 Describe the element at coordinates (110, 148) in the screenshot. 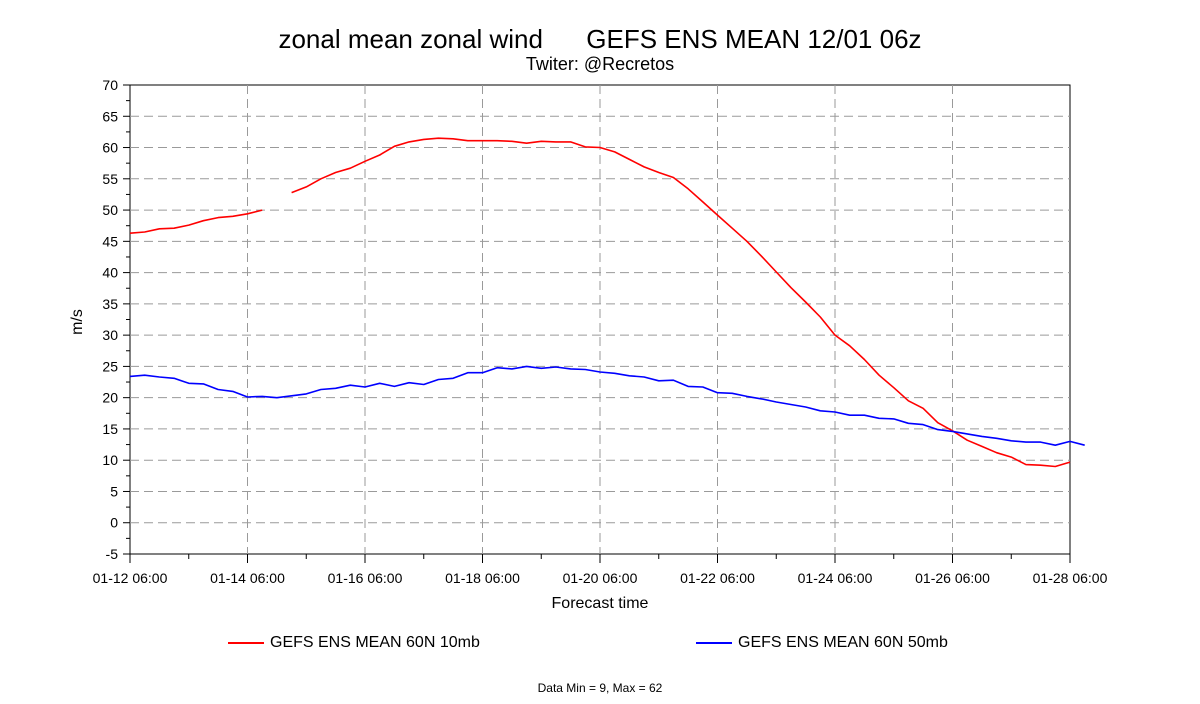

I see `y-tick-label: 60` at that location.